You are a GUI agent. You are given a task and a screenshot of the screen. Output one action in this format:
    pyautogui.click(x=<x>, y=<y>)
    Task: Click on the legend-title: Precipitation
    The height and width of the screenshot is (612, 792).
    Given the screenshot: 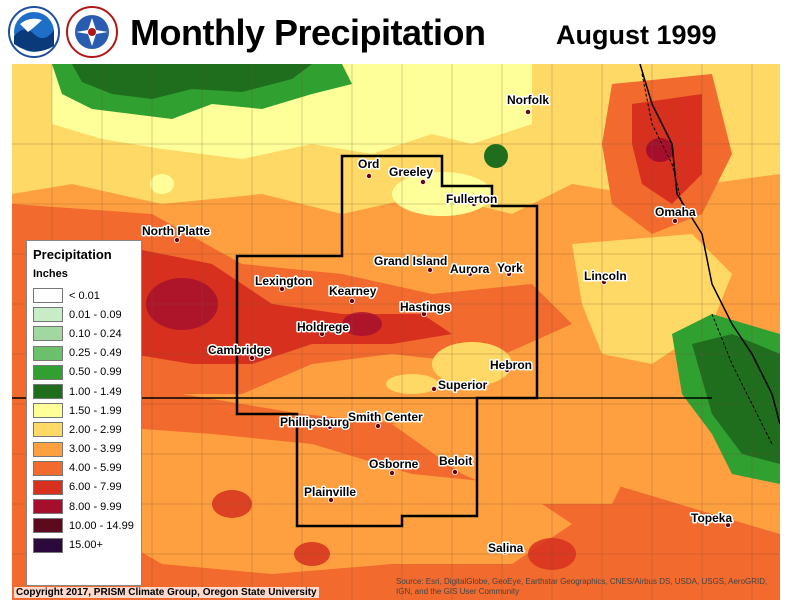 What is the action you would take?
    pyautogui.click(x=72, y=254)
    